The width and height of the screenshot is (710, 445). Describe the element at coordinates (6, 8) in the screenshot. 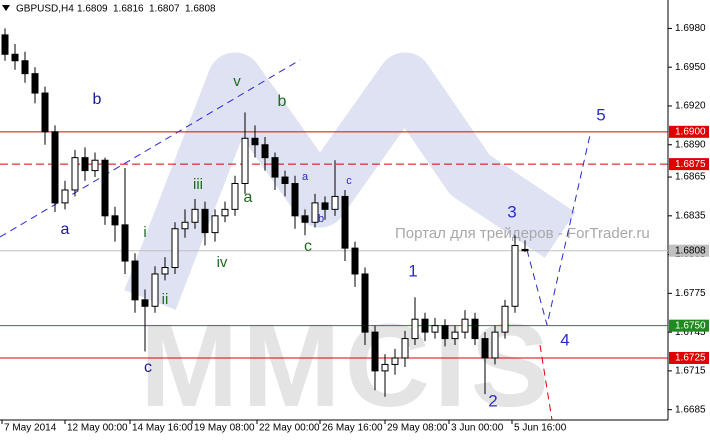

I see `menu-arrow` at that location.